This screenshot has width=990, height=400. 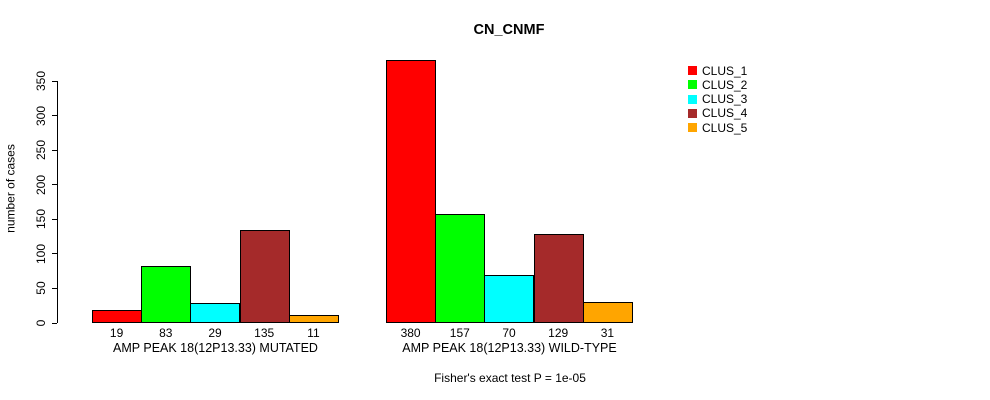 What do you see at coordinates (215, 348) in the screenshot?
I see `group-label-mutated: AMP PEAK 18(12P13.33) MUTATED` at bounding box center [215, 348].